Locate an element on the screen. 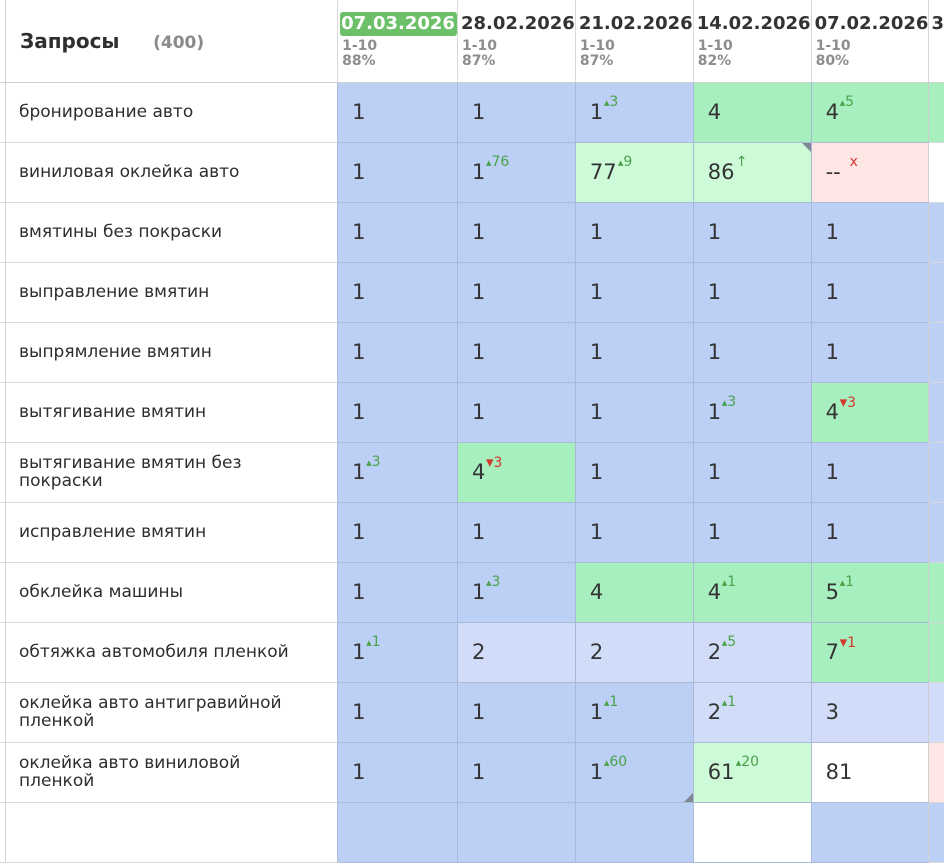  query-cell: выпрямление вмятин is located at coordinates (171, 352).